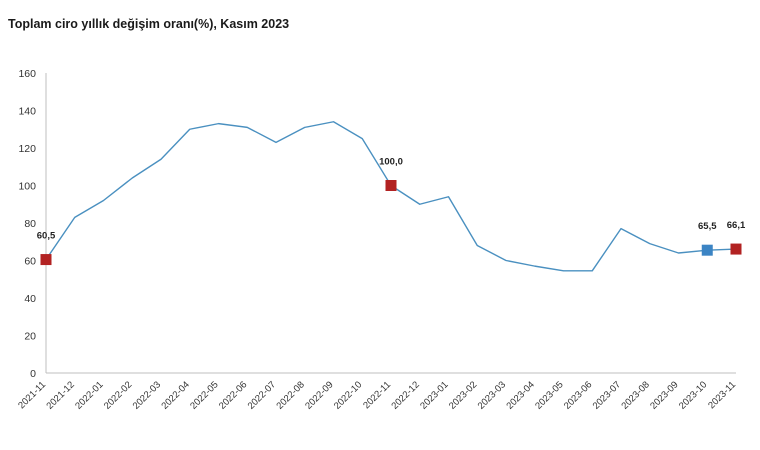 Image resolution: width=760 pixels, height=450 pixels. I want to click on data-label: 100,0, so click(391, 162).